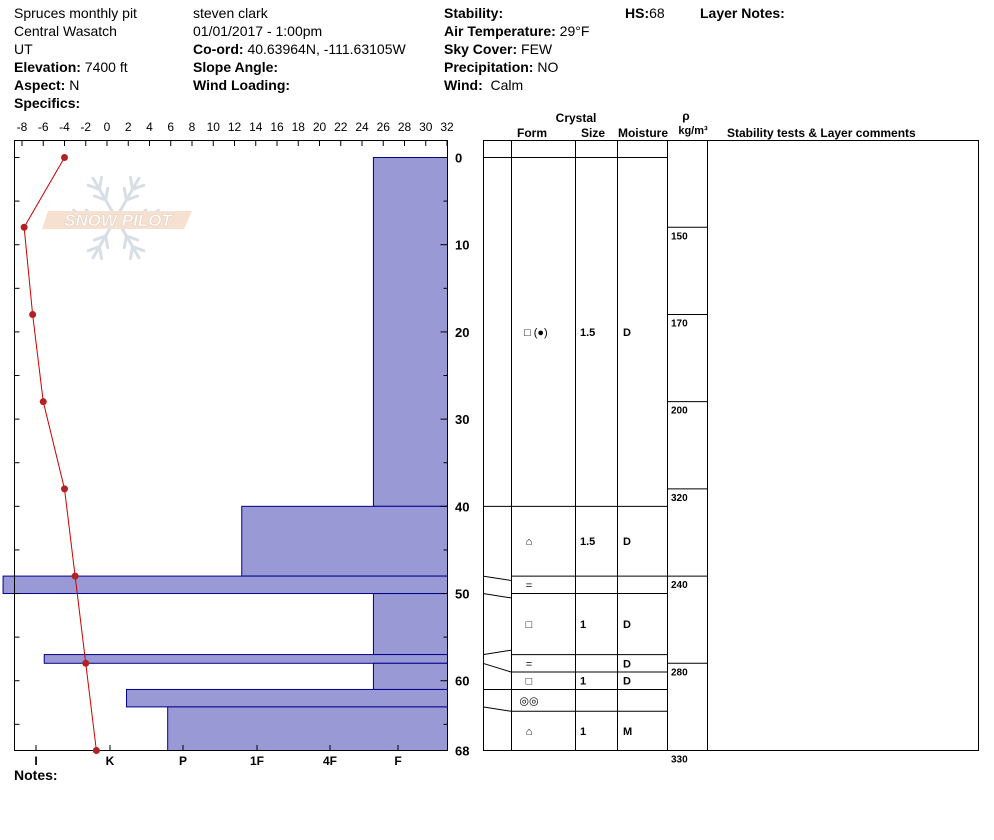  I want to click on layer-form: =, so click(529, 664).